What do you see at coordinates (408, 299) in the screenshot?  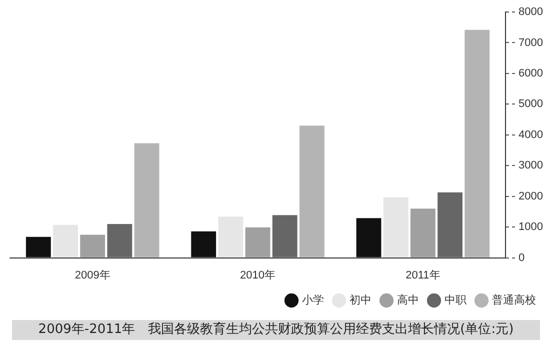 I see `legend-label: 高中` at bounding box center [408, 299].